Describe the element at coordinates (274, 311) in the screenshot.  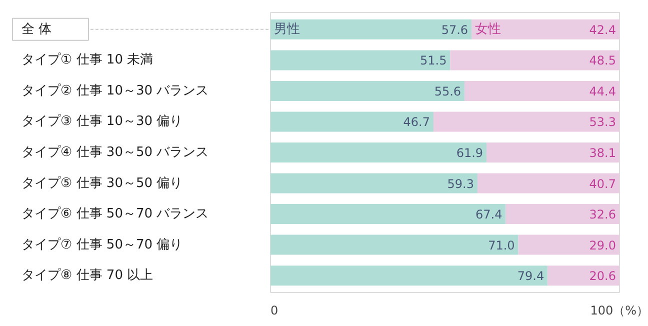
I see `x-tick-label: 0` at that location.